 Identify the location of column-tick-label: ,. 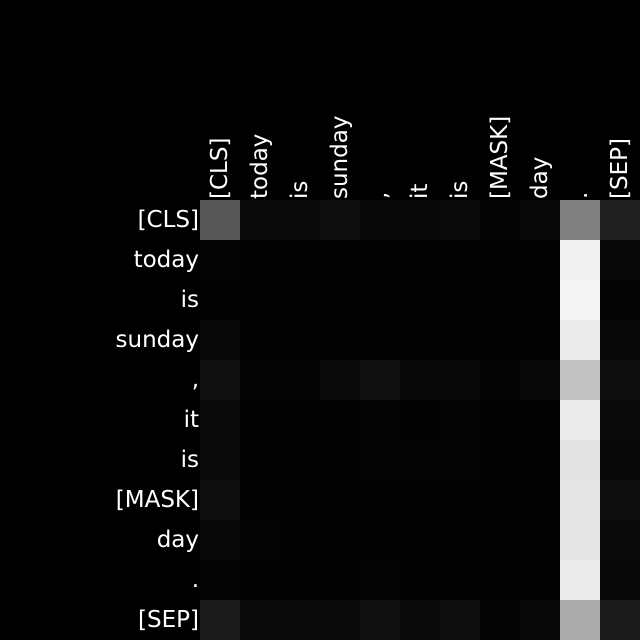
(380, 195).